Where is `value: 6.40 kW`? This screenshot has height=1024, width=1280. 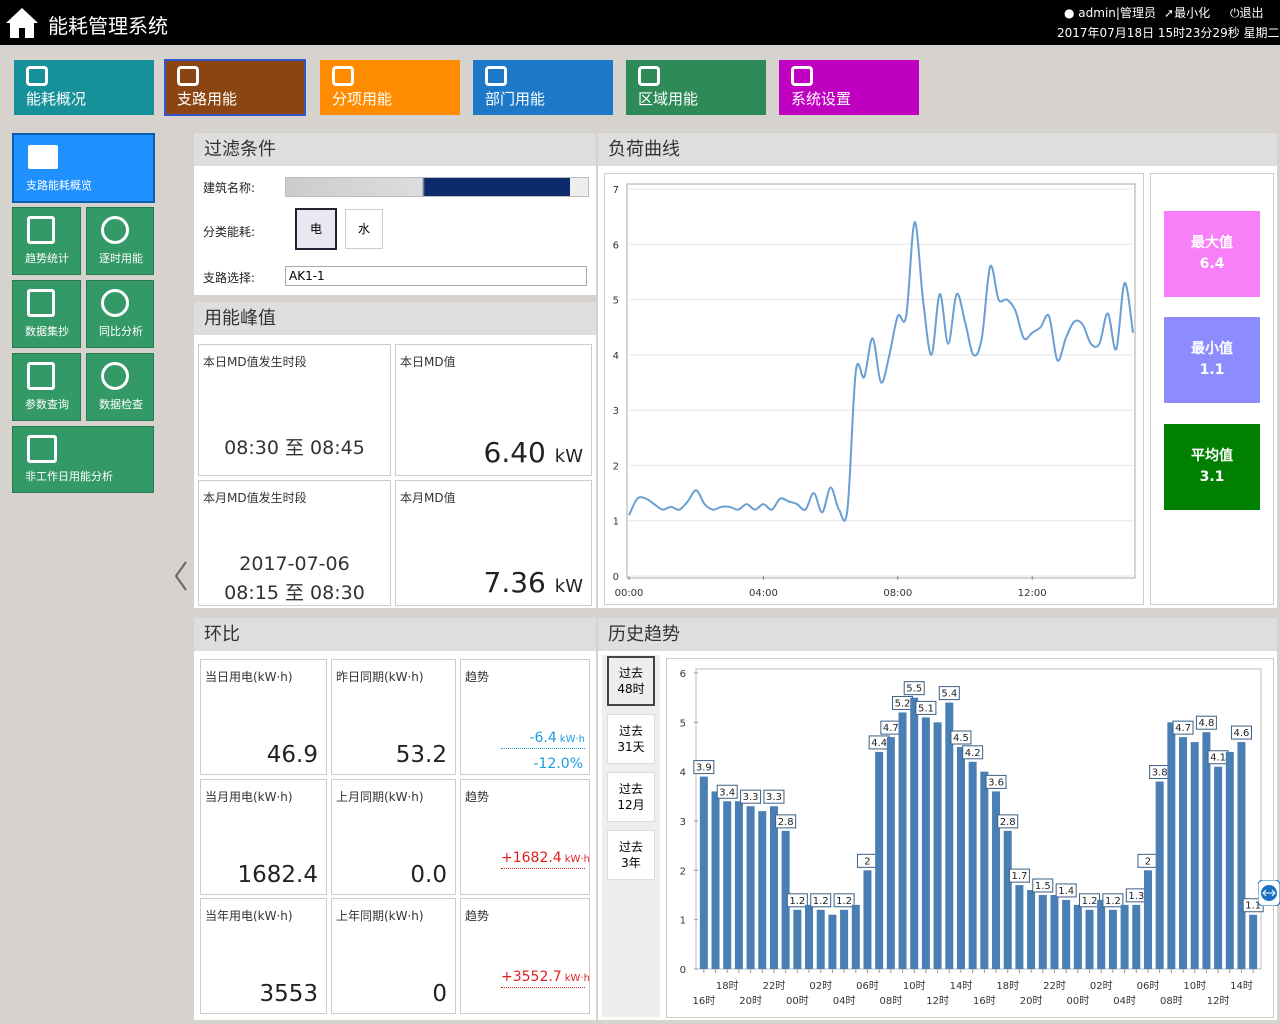
value: 6.40 kW is located at coordinates (533, 452).